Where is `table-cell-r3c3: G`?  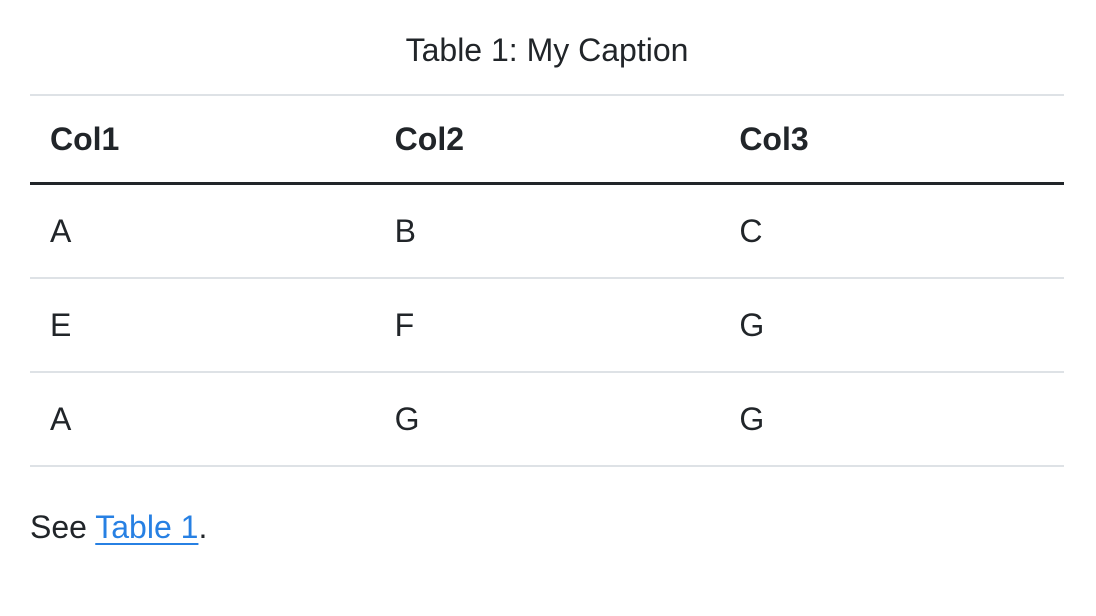
table-cell-r3c3: G is located at coordinates (891, 419).